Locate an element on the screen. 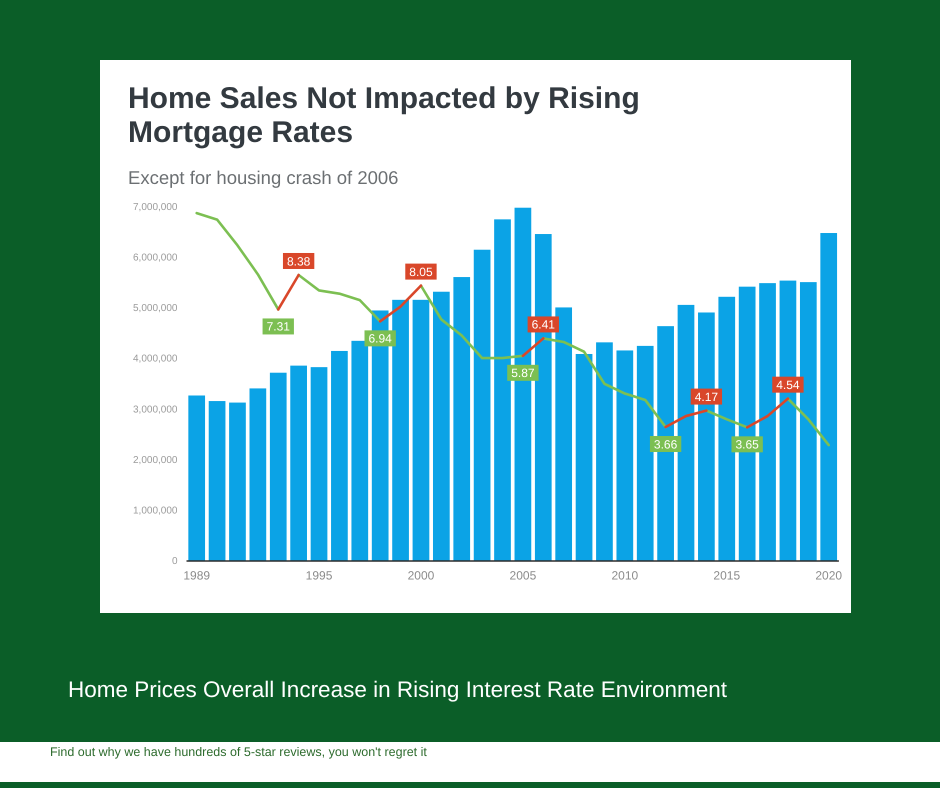 Image resolution: width=940 pixels, height=788 pixels. chart-title: Home Sales Not Impacted by Rising Mortgage Rates is located at coordinates (384, 115).